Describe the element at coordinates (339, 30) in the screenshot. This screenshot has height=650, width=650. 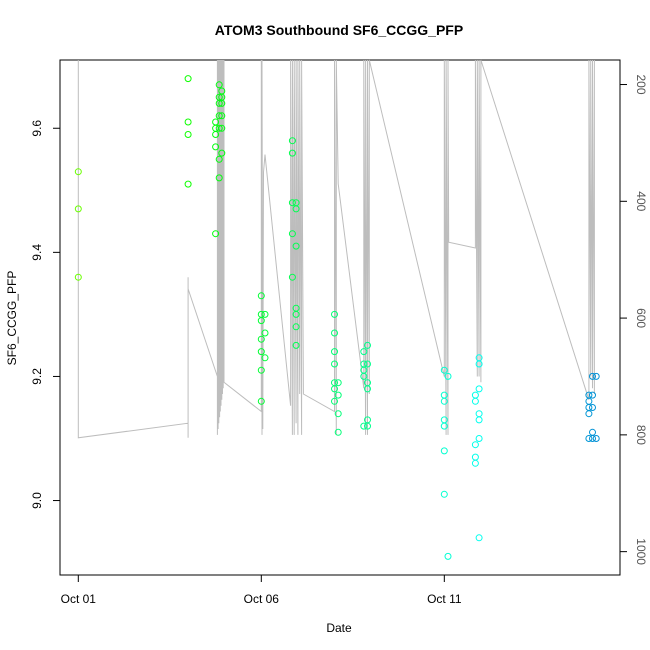
I see `chart-title: ATOM3 Southbound SF6_CCGG_PFP` at that location.